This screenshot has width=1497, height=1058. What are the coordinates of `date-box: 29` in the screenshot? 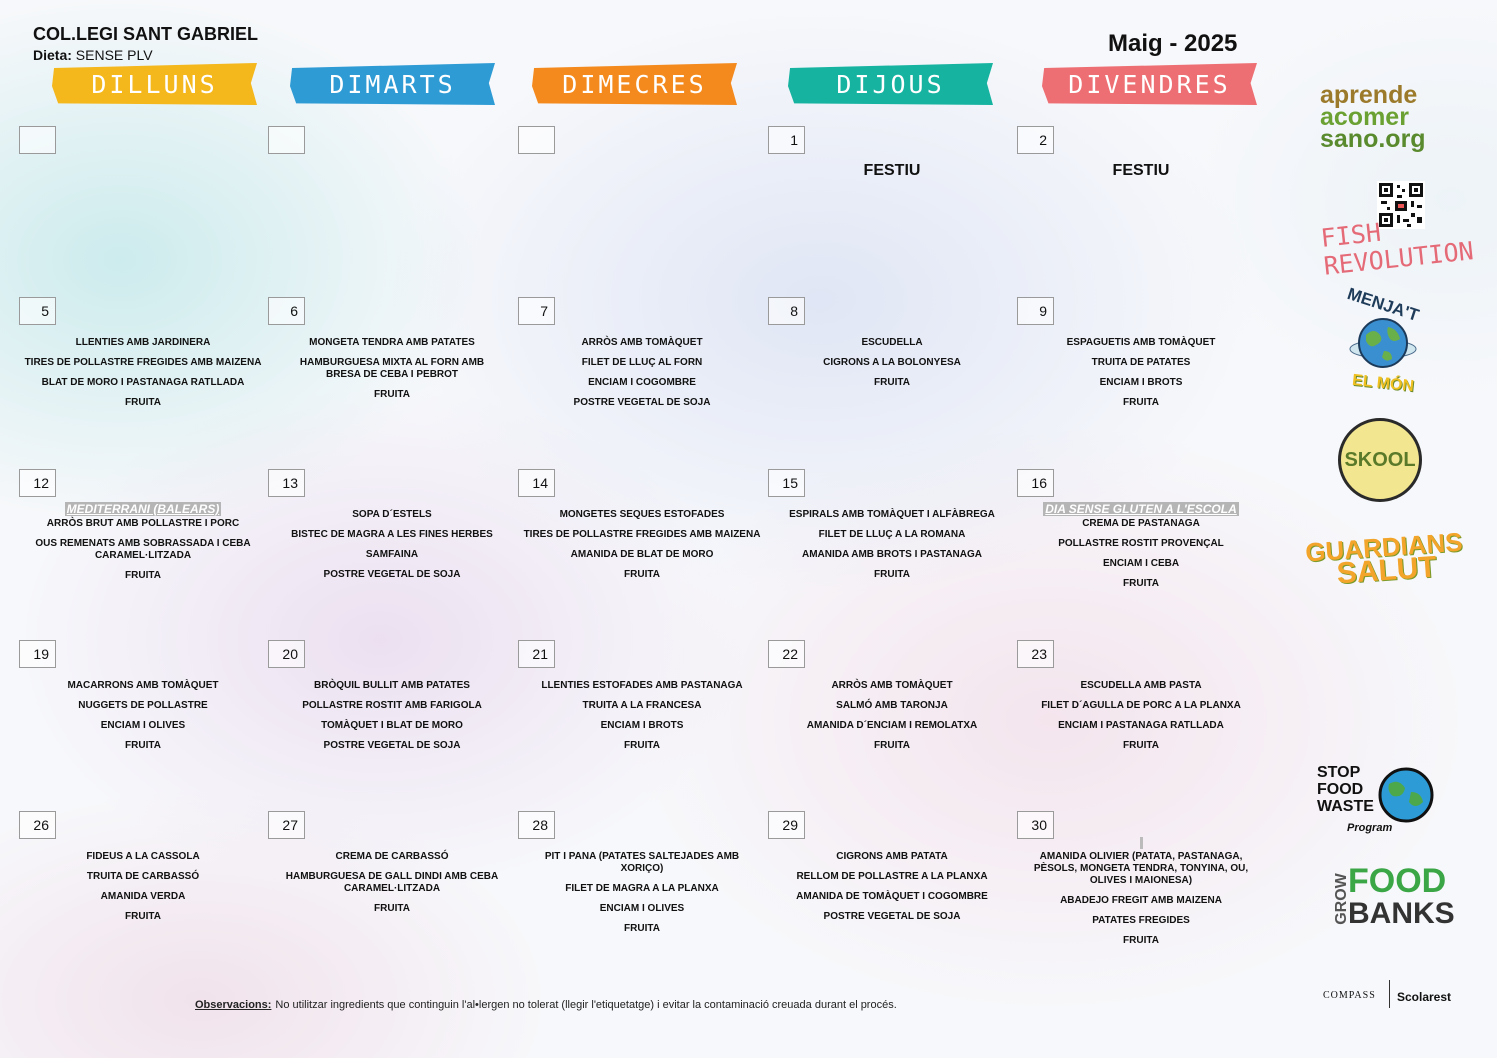 It's located at (786, 825).